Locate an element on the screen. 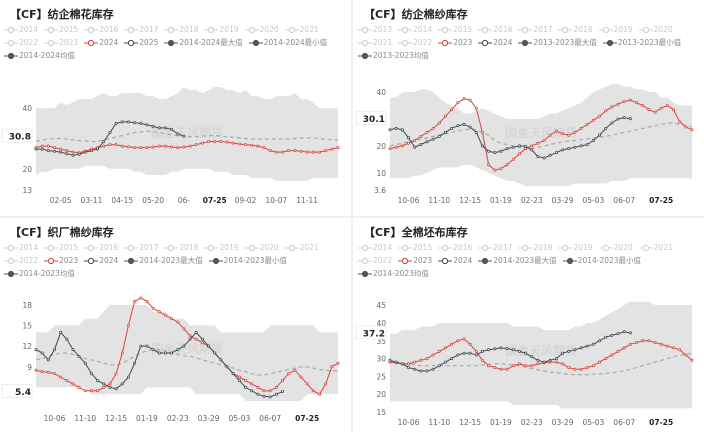 The height and width of the screenshot is (432, 704). legend-item: 2014-2024最大值 is located at coordinates (203, 42).